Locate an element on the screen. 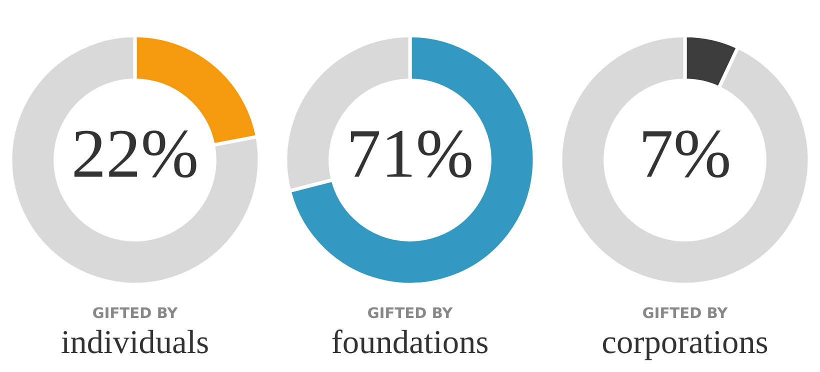  data-label: 22% is located at coordinates (135, 154).